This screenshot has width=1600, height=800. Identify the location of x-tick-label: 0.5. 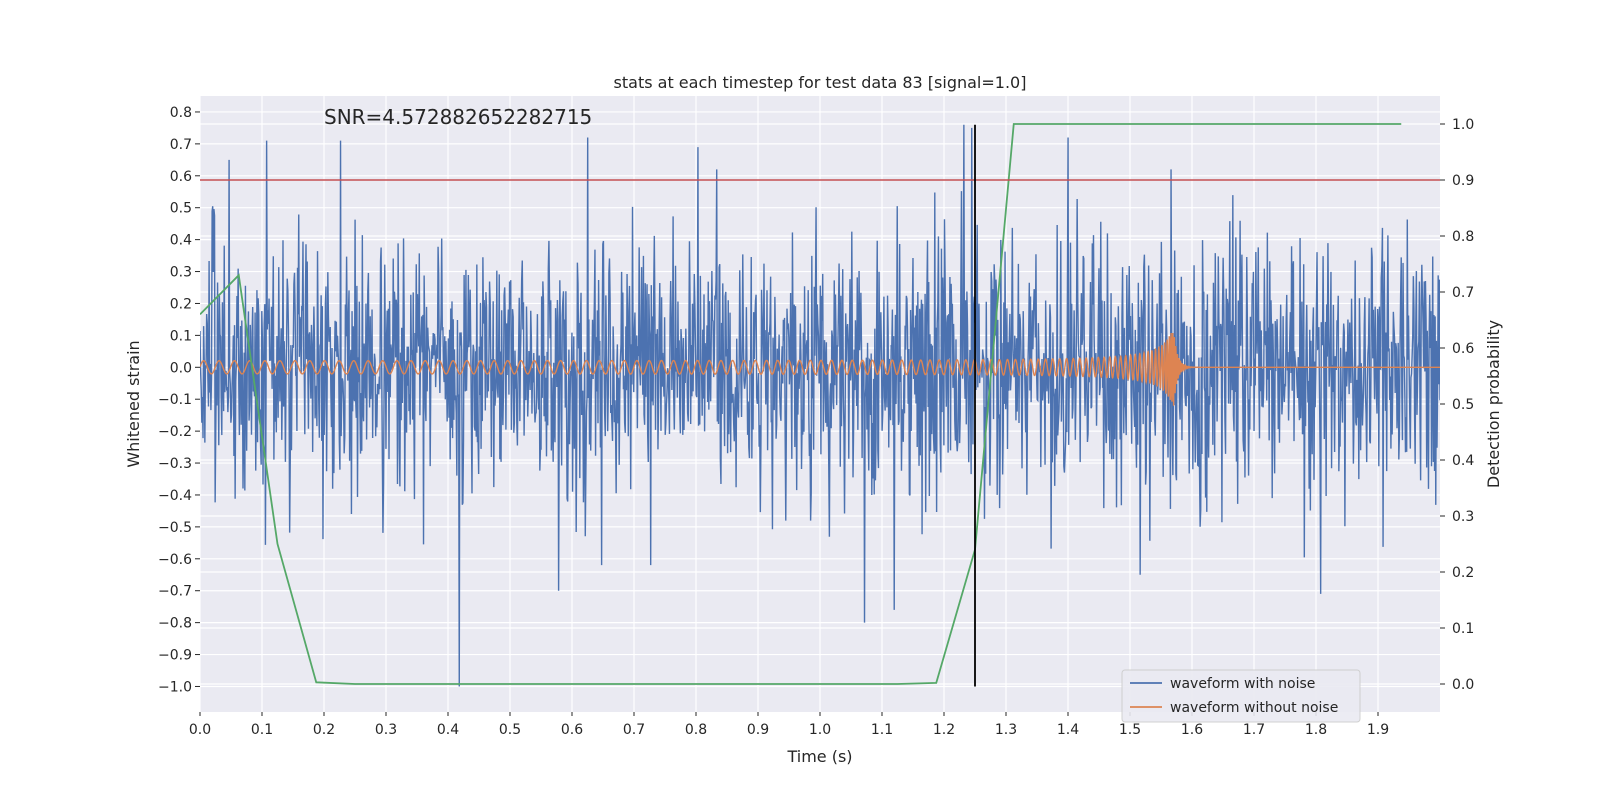
(510, 730).